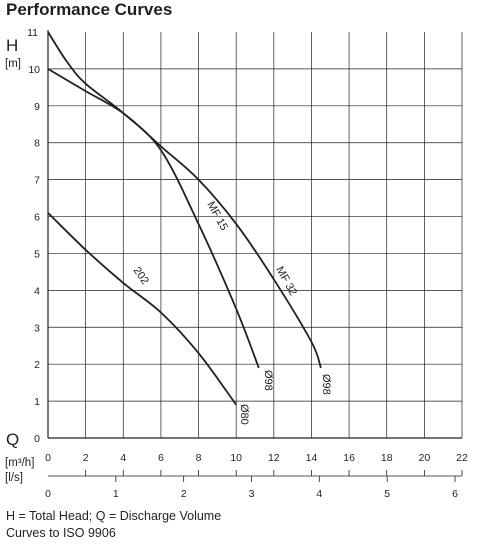  Describe the element at coordinates (37, 328) in the screenshot. I see `y-tick-label-3: 3` at that location.